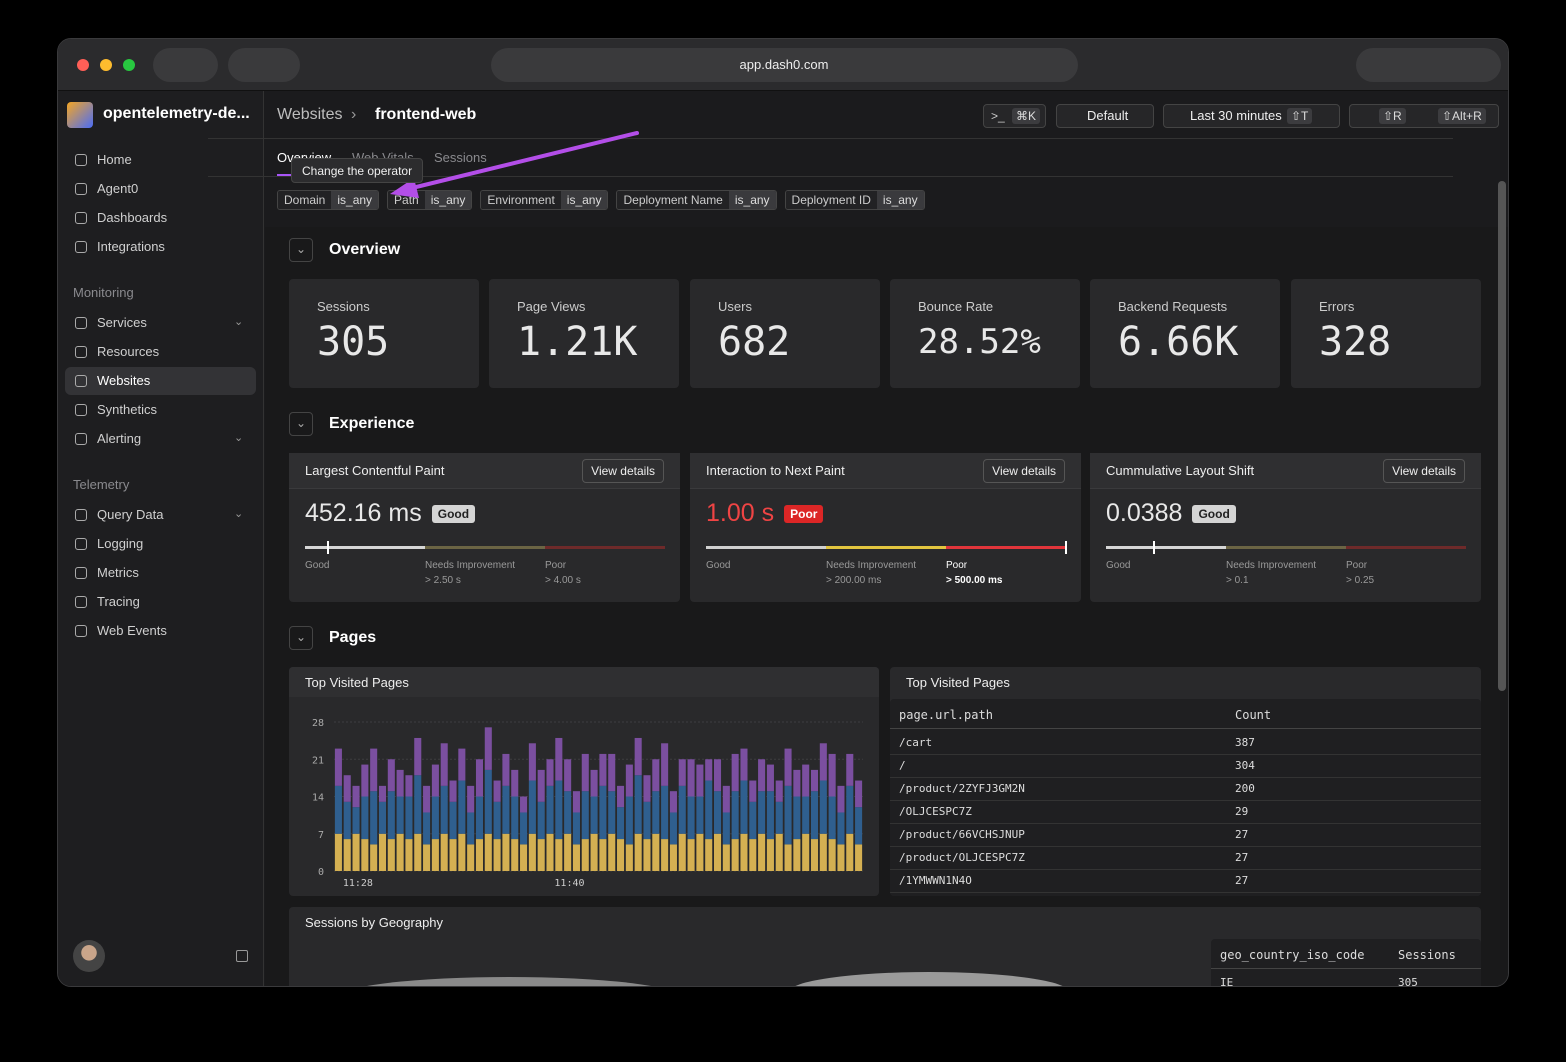  I want to click on vital-title: Largest Contentful Paint, so click(375, 471).